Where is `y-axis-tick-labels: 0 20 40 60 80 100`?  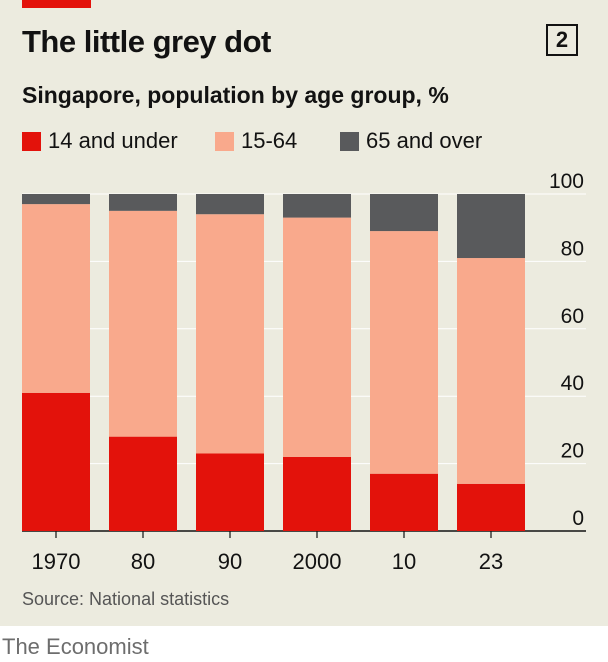 y-axis-tick-labels: 0 20 40 60 80 100 is located at coordinates (566, 350).